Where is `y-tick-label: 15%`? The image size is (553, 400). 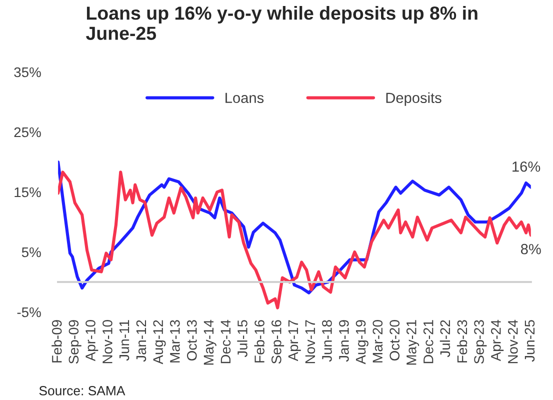
y-tick-label: 15% is located at coordinates (27, 192).